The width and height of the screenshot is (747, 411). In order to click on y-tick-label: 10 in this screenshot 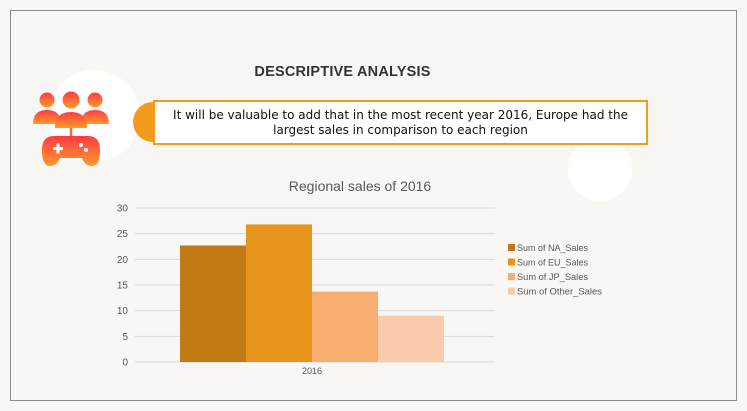, I will do `click(123, 311)`.